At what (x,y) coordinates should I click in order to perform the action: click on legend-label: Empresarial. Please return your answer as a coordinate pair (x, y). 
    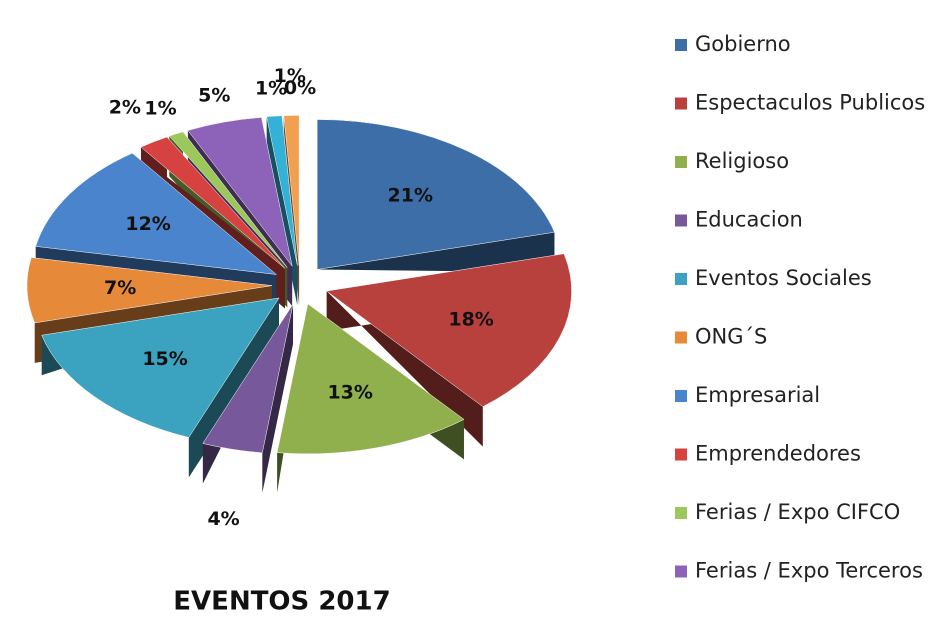
    Looking at the image, I should click on (757, 395).